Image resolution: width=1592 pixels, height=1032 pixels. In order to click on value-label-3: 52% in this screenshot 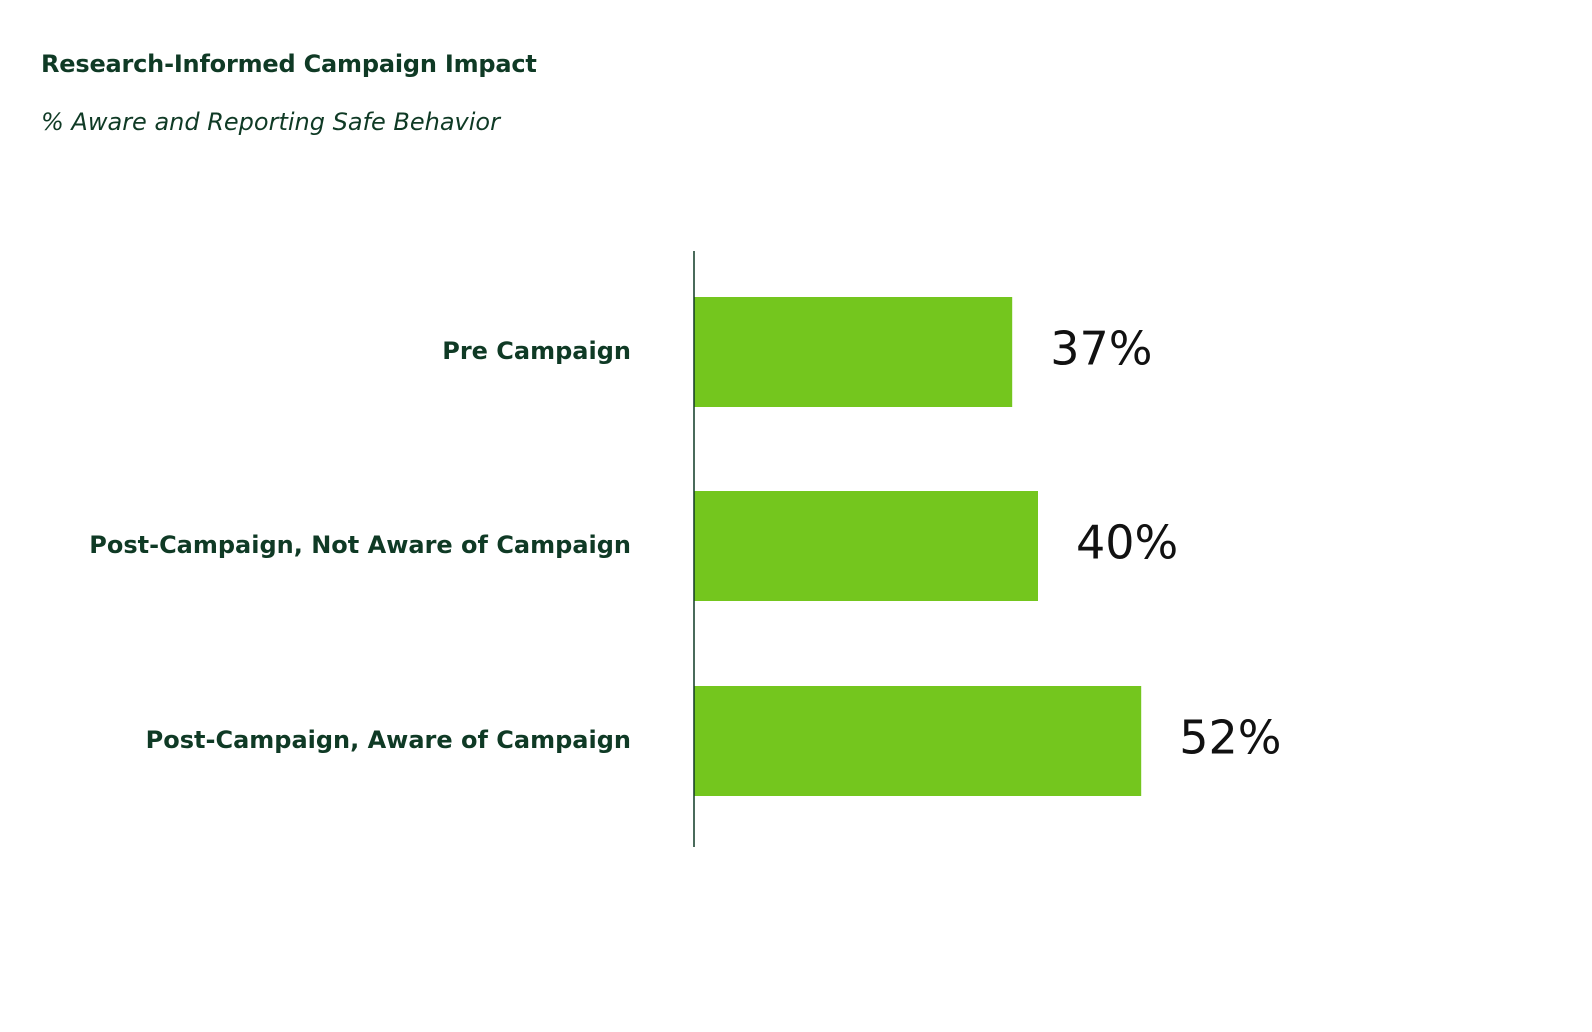, I will do `click(1230, 738)`.